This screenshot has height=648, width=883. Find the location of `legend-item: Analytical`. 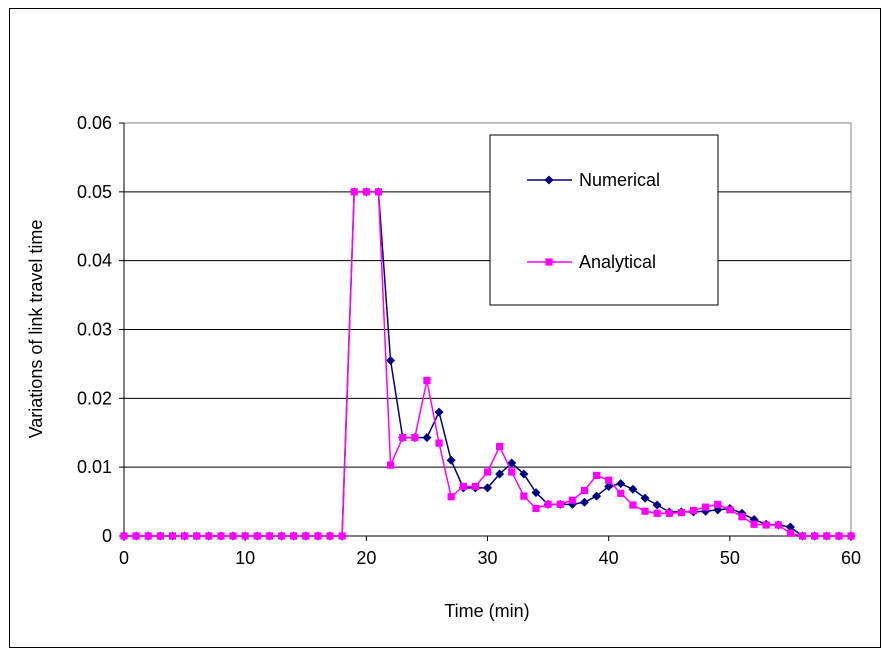

legend-item: Analytical is located at coordinates (591, 262).